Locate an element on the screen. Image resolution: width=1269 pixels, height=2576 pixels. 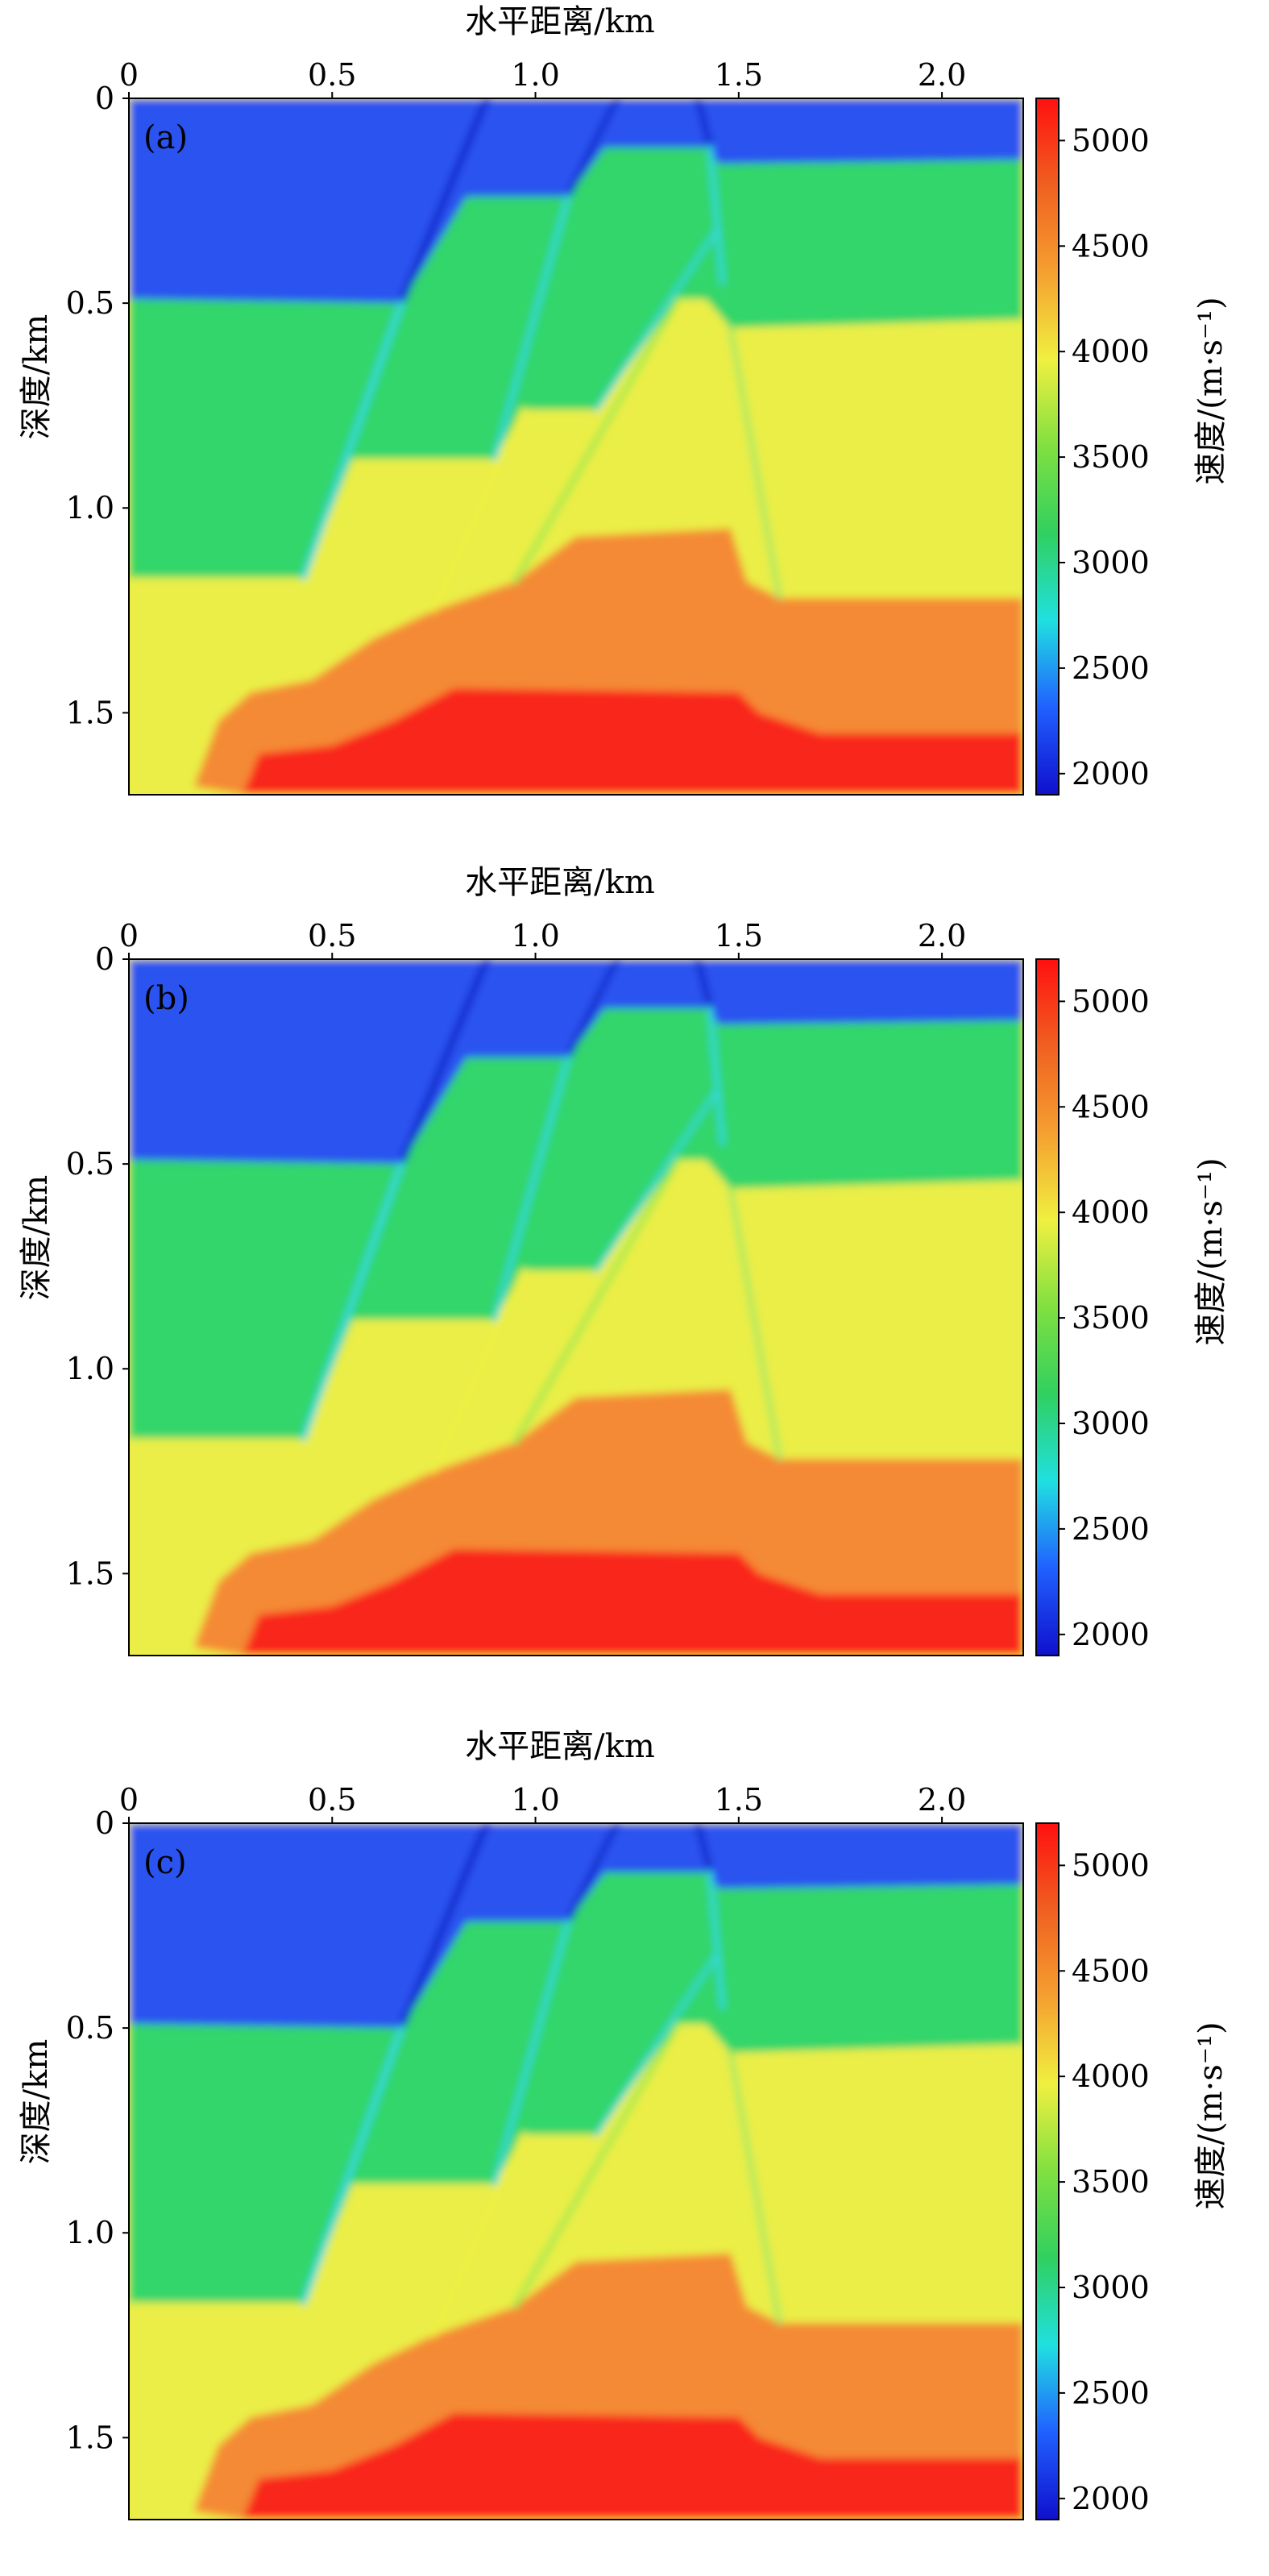
y-axis-label: 深度/km is located at coordinates (36, 1238).